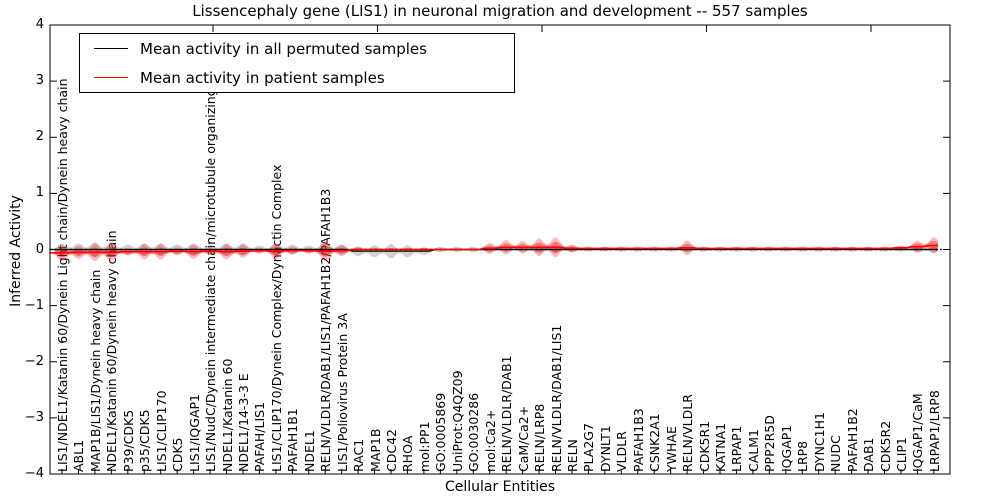 The height and width of the screenshot is (500, 1000). What do you see at coordinates (227, 415) in the screenshot?
I see `x-tick-label: NDEL1/Katanin 60` at bounding box center [227, 415].